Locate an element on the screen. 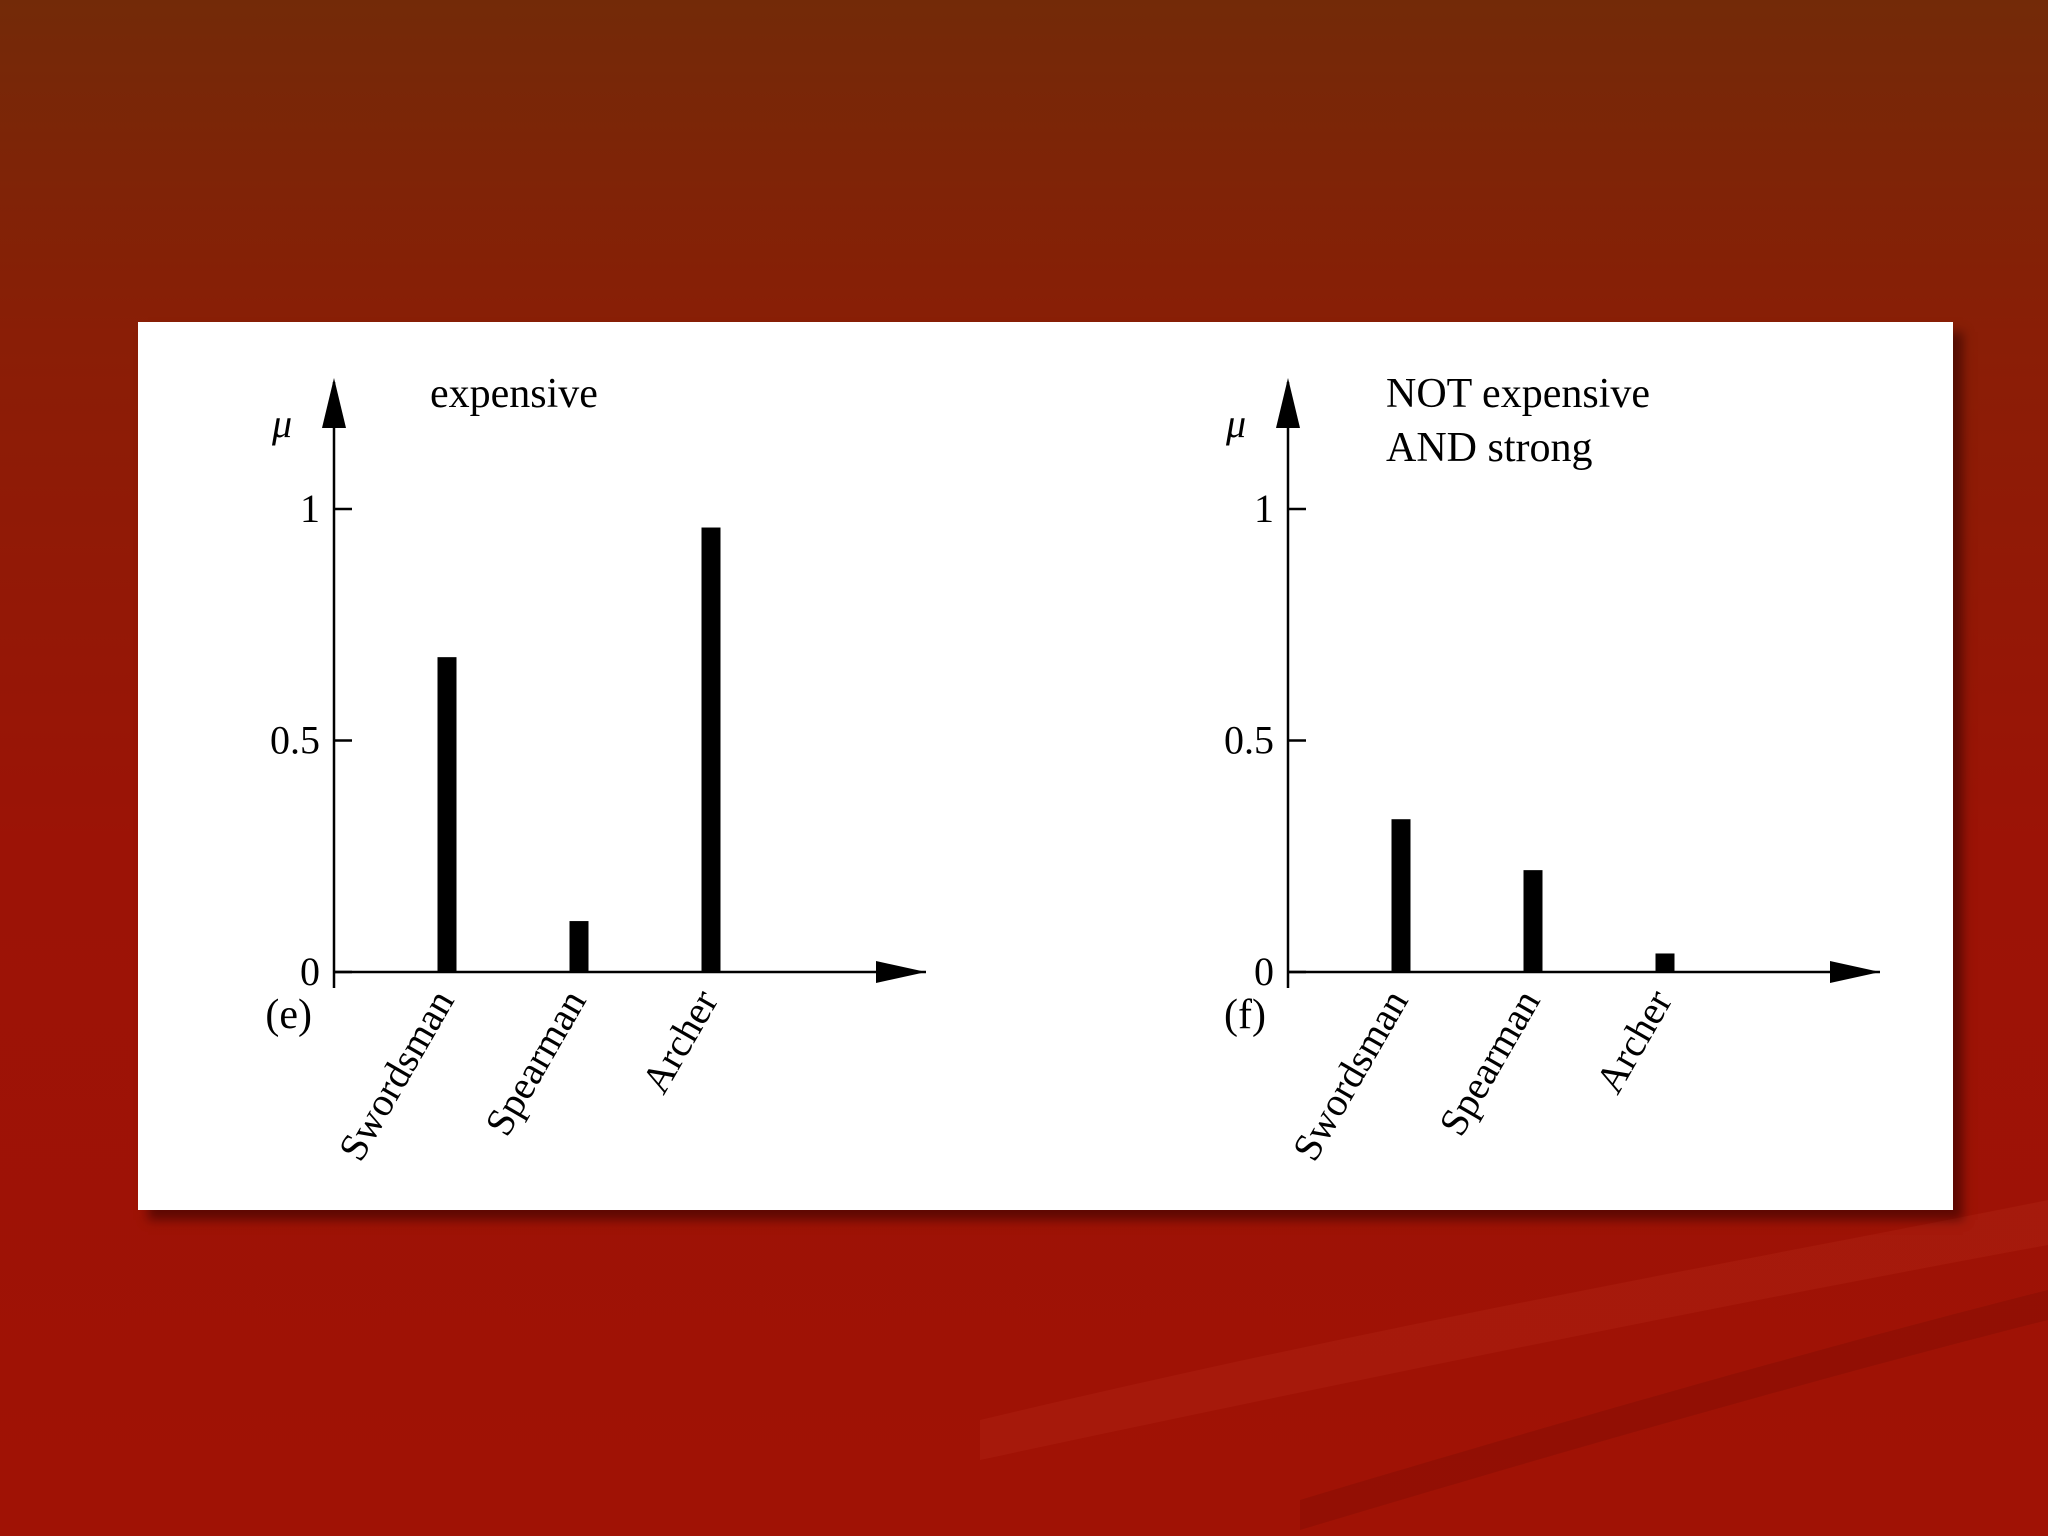  chart-title: AND strong is located at coordinates (1489, 448).